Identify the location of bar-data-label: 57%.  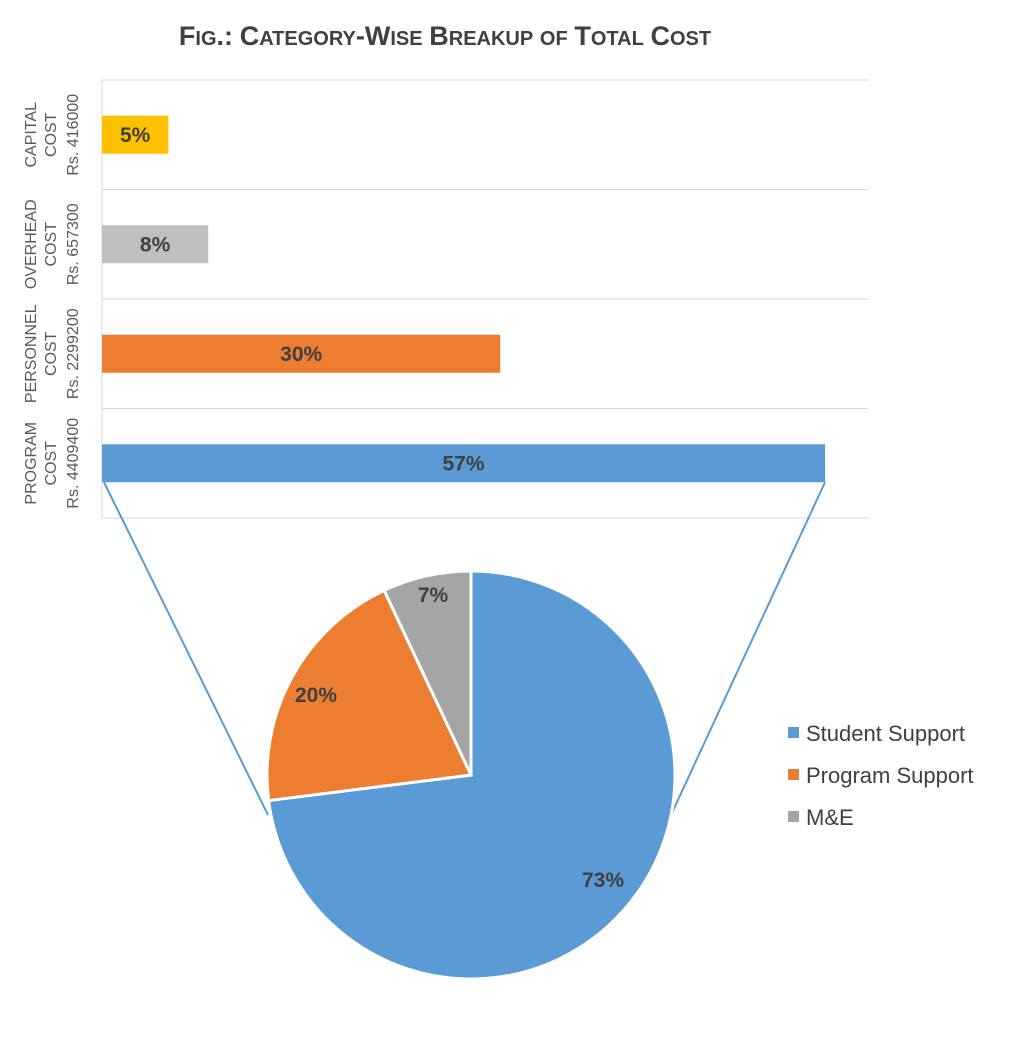
(463, 463).